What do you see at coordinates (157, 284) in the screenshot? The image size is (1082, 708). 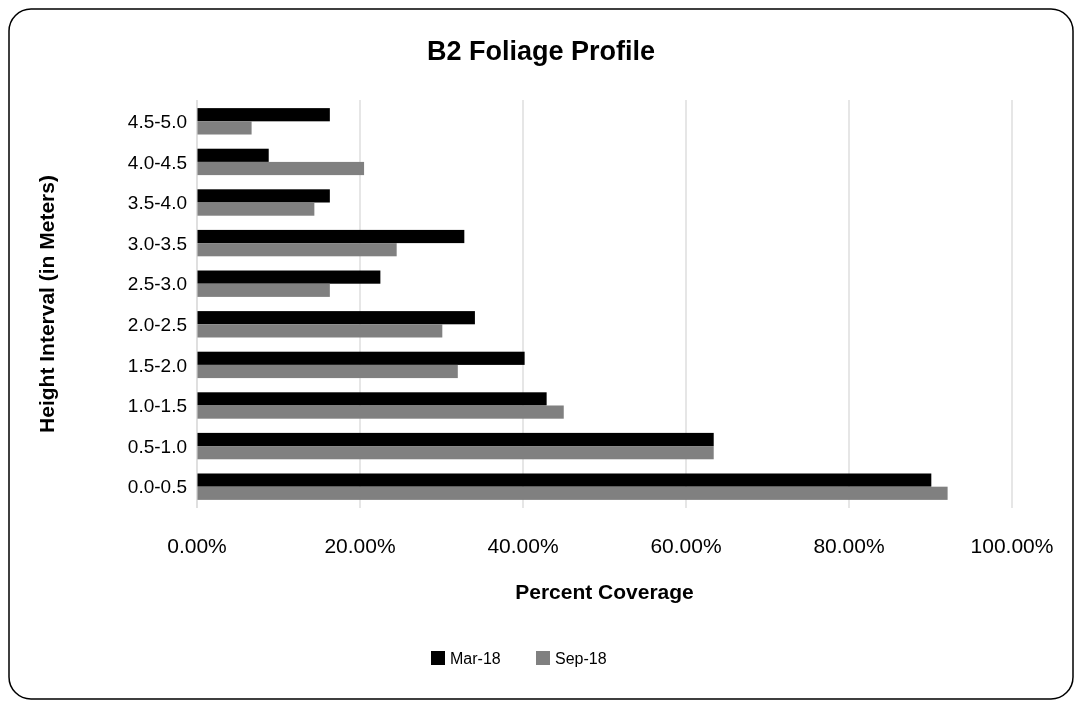 I see `y-tick-label: 2.5-3.0` at bounding box center [157, 284].